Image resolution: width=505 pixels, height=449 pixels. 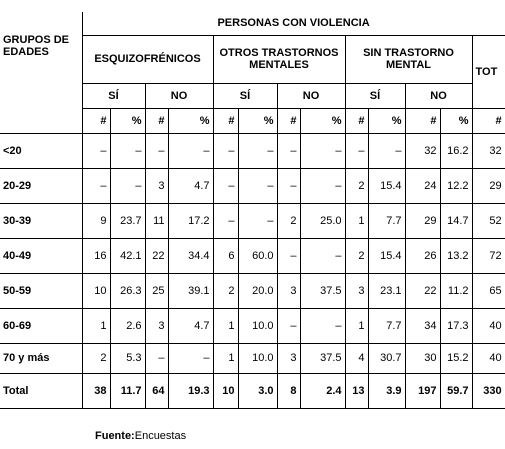 I want to click on cell: 38, so click(x=96, y=390).